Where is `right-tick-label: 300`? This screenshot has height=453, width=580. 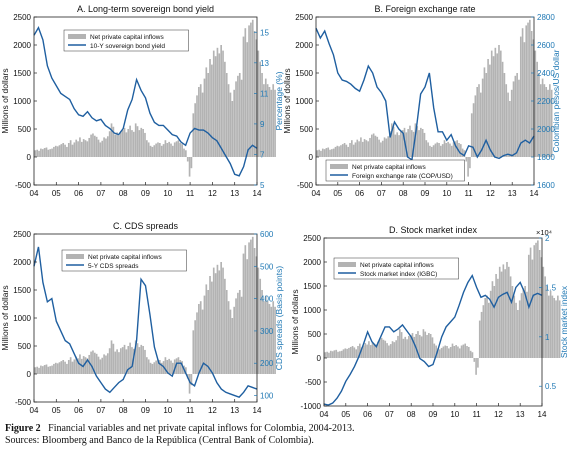 right-tick-label: 300 is located at coordinates (267, 331).